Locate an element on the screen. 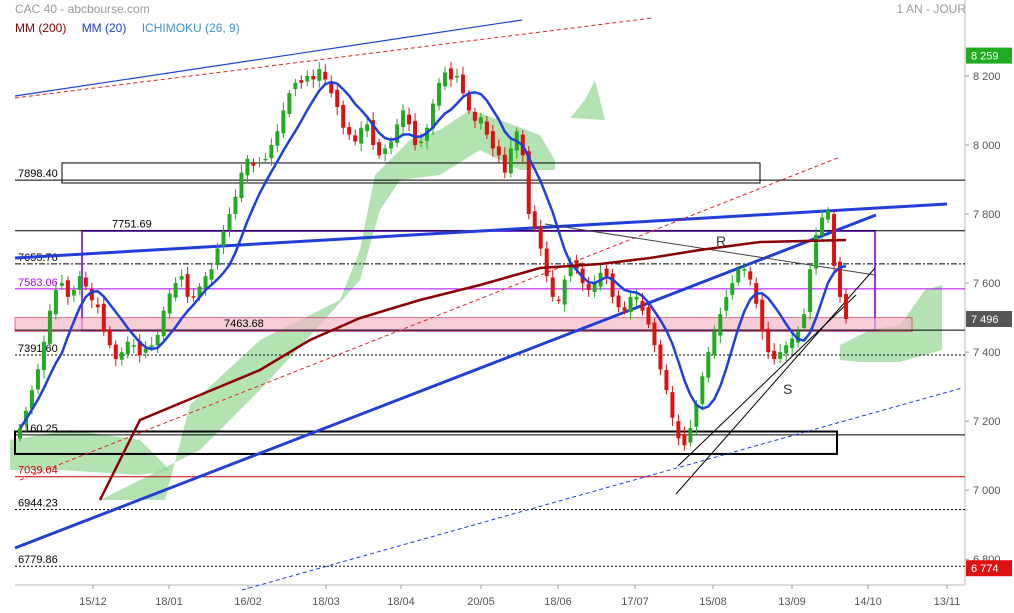  level-label: 7391.60 is located at coordinates (38, 349).